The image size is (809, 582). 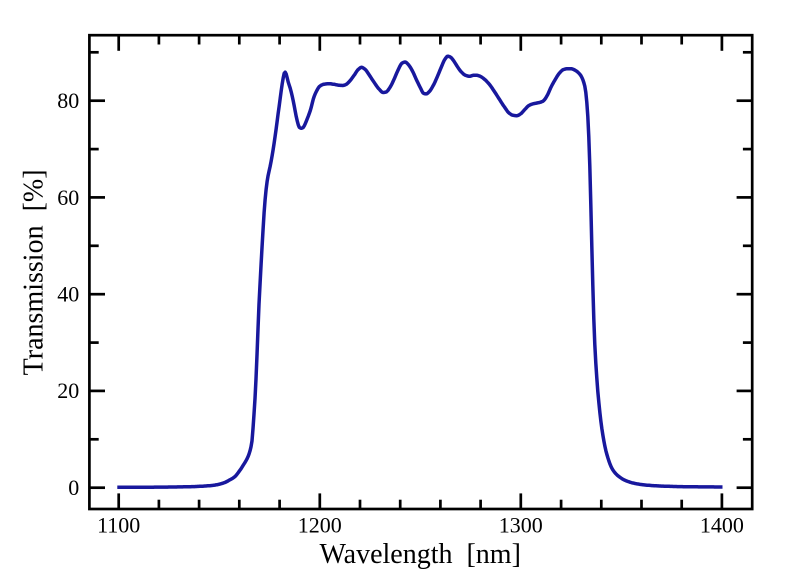 I want to click on svg-text: Wavelength [nm], so click(x=419, y=554).